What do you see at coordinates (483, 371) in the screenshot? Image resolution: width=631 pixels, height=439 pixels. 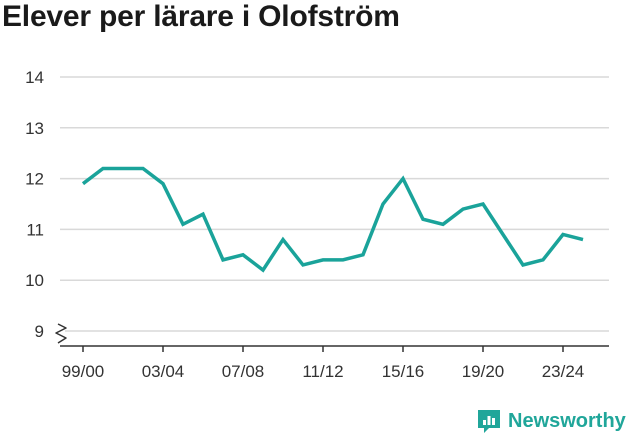 I see `x-tick-label: 19/20` at bounding box center [483, 371].